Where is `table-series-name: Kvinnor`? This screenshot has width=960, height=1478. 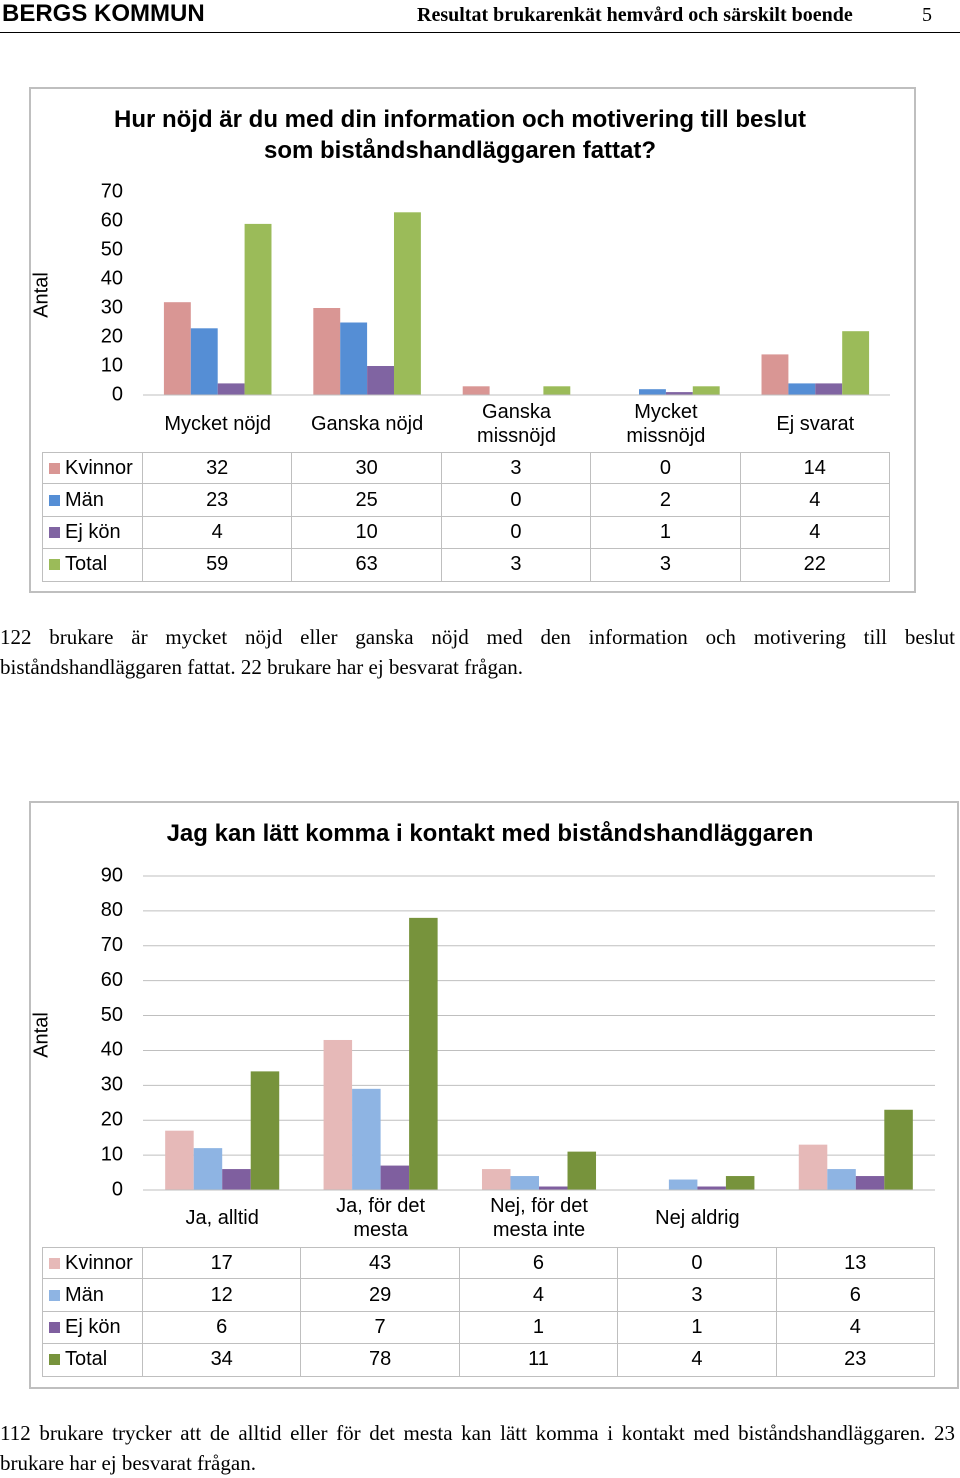
table-series-name: Kvinnor is located at coordinates (92, 1263).